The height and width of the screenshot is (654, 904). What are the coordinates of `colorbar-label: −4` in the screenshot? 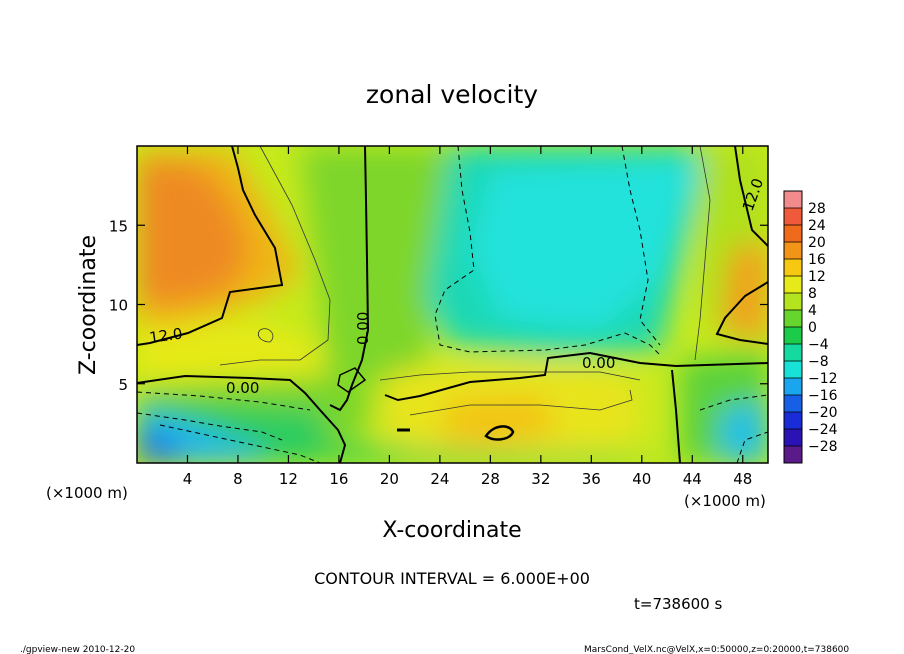 It's located at (818, 345).